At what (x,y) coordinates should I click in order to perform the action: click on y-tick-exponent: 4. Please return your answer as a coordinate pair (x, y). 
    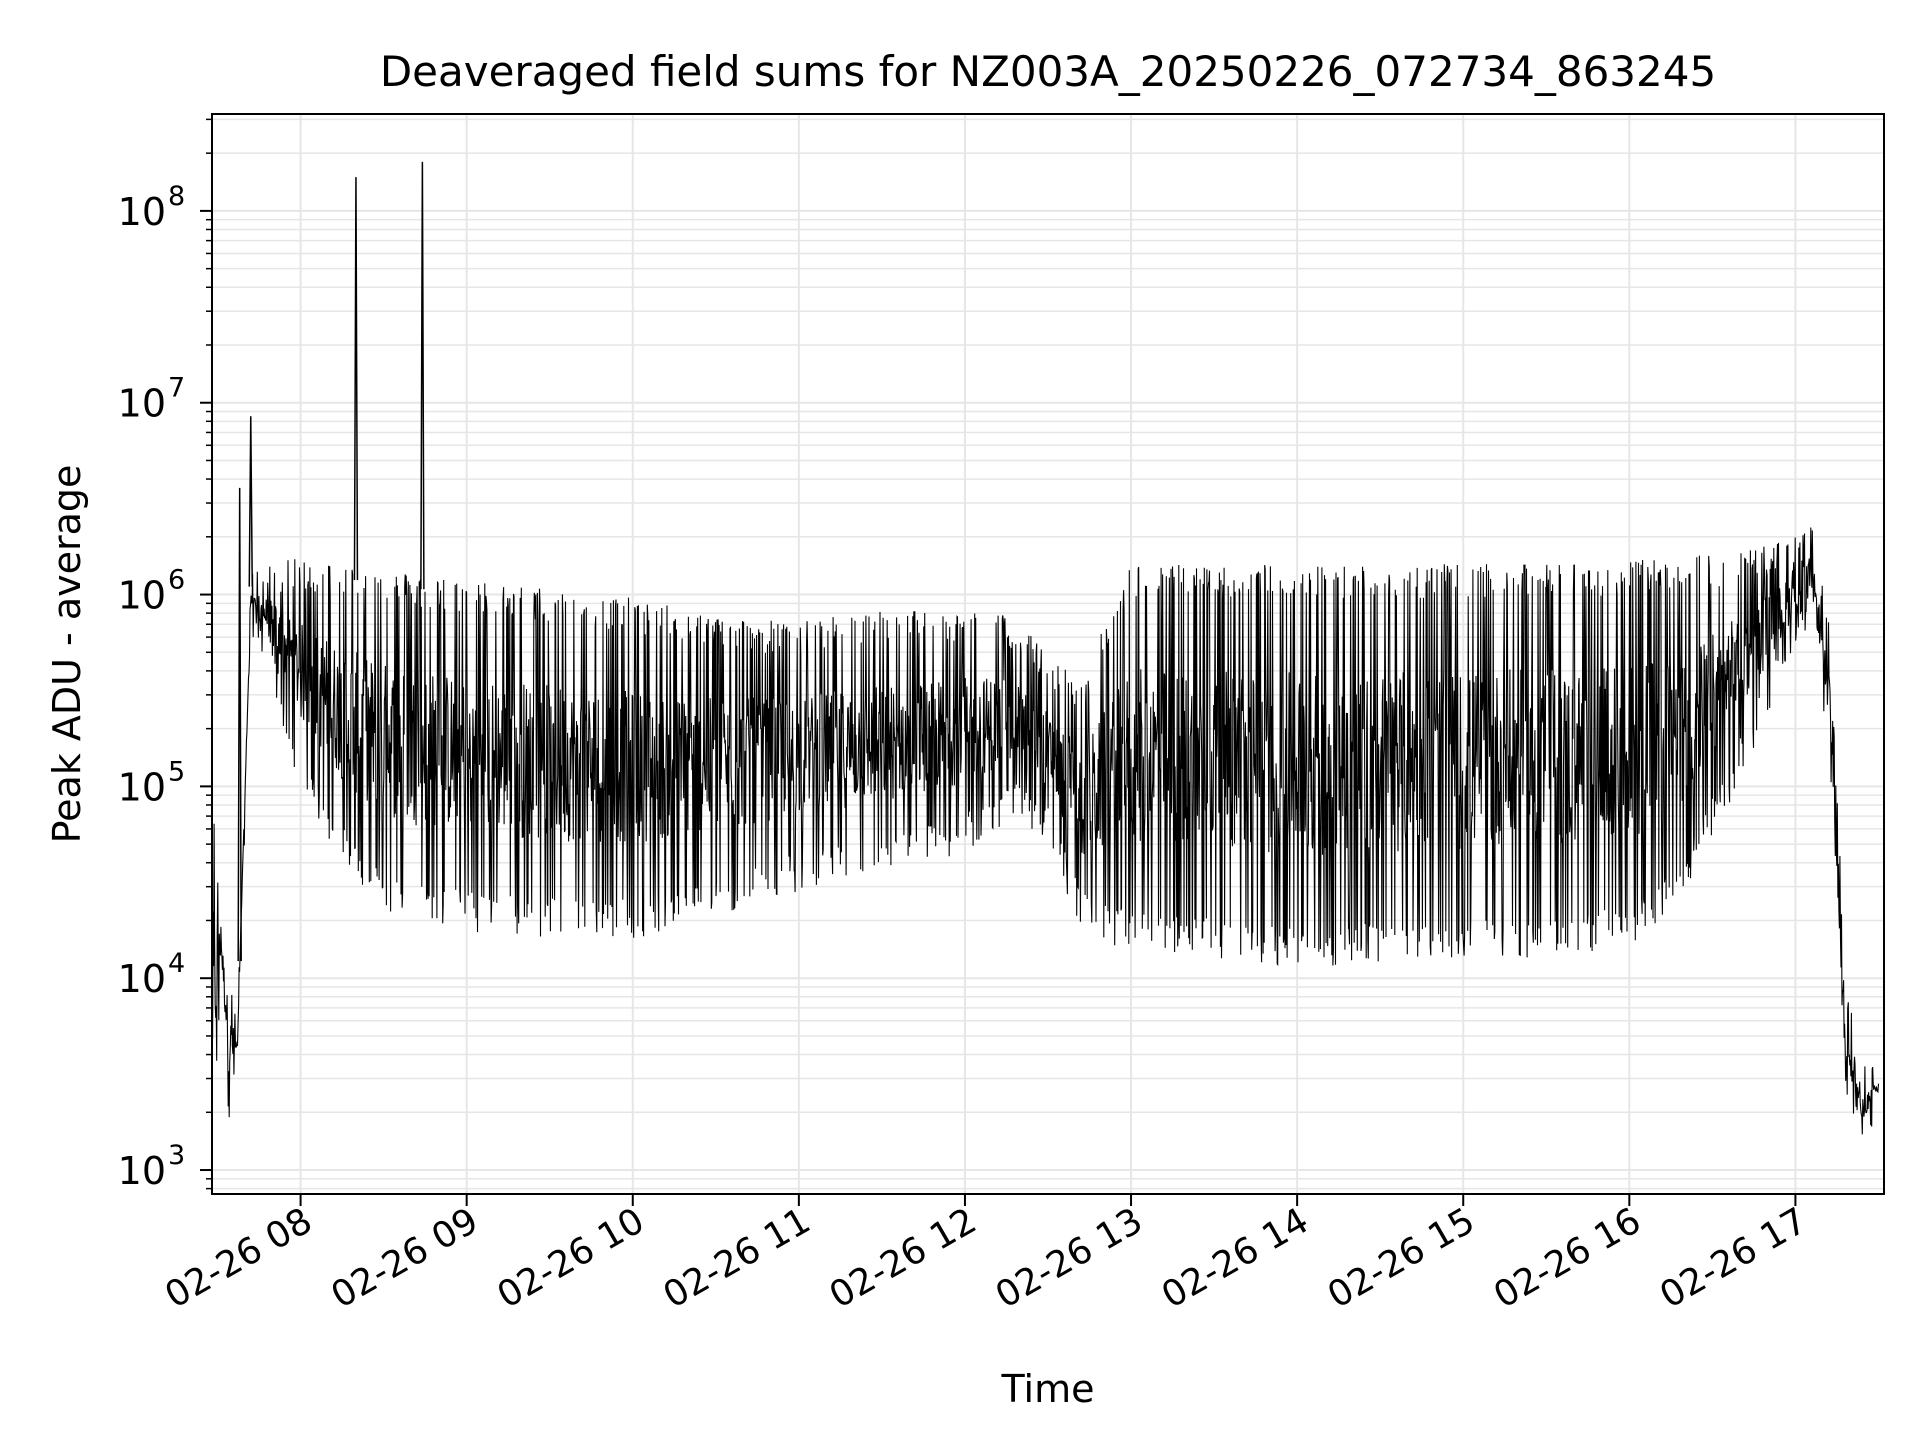
    Looking at the image, I should click on (176, 963).